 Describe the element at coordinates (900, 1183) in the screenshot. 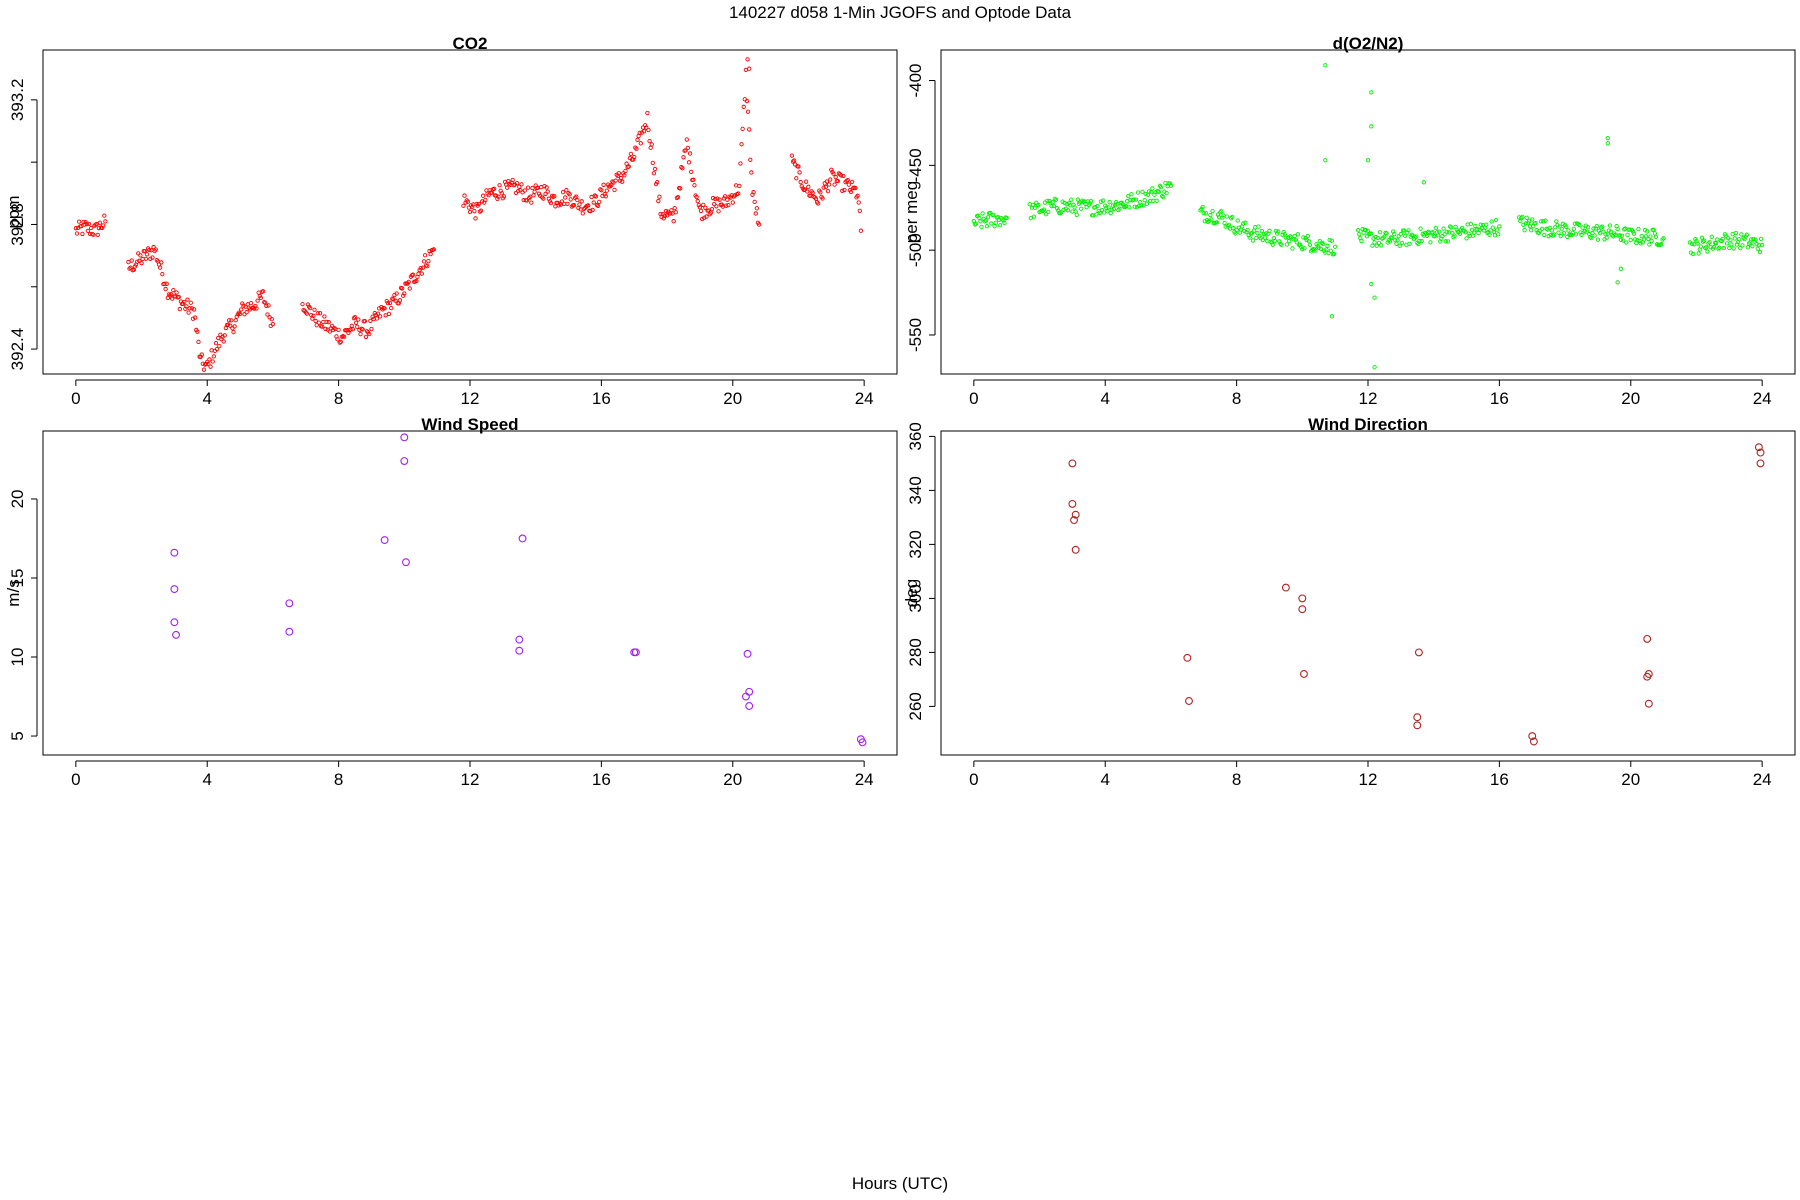

I see `x-axis-label: Hours (UTC)` at that location.